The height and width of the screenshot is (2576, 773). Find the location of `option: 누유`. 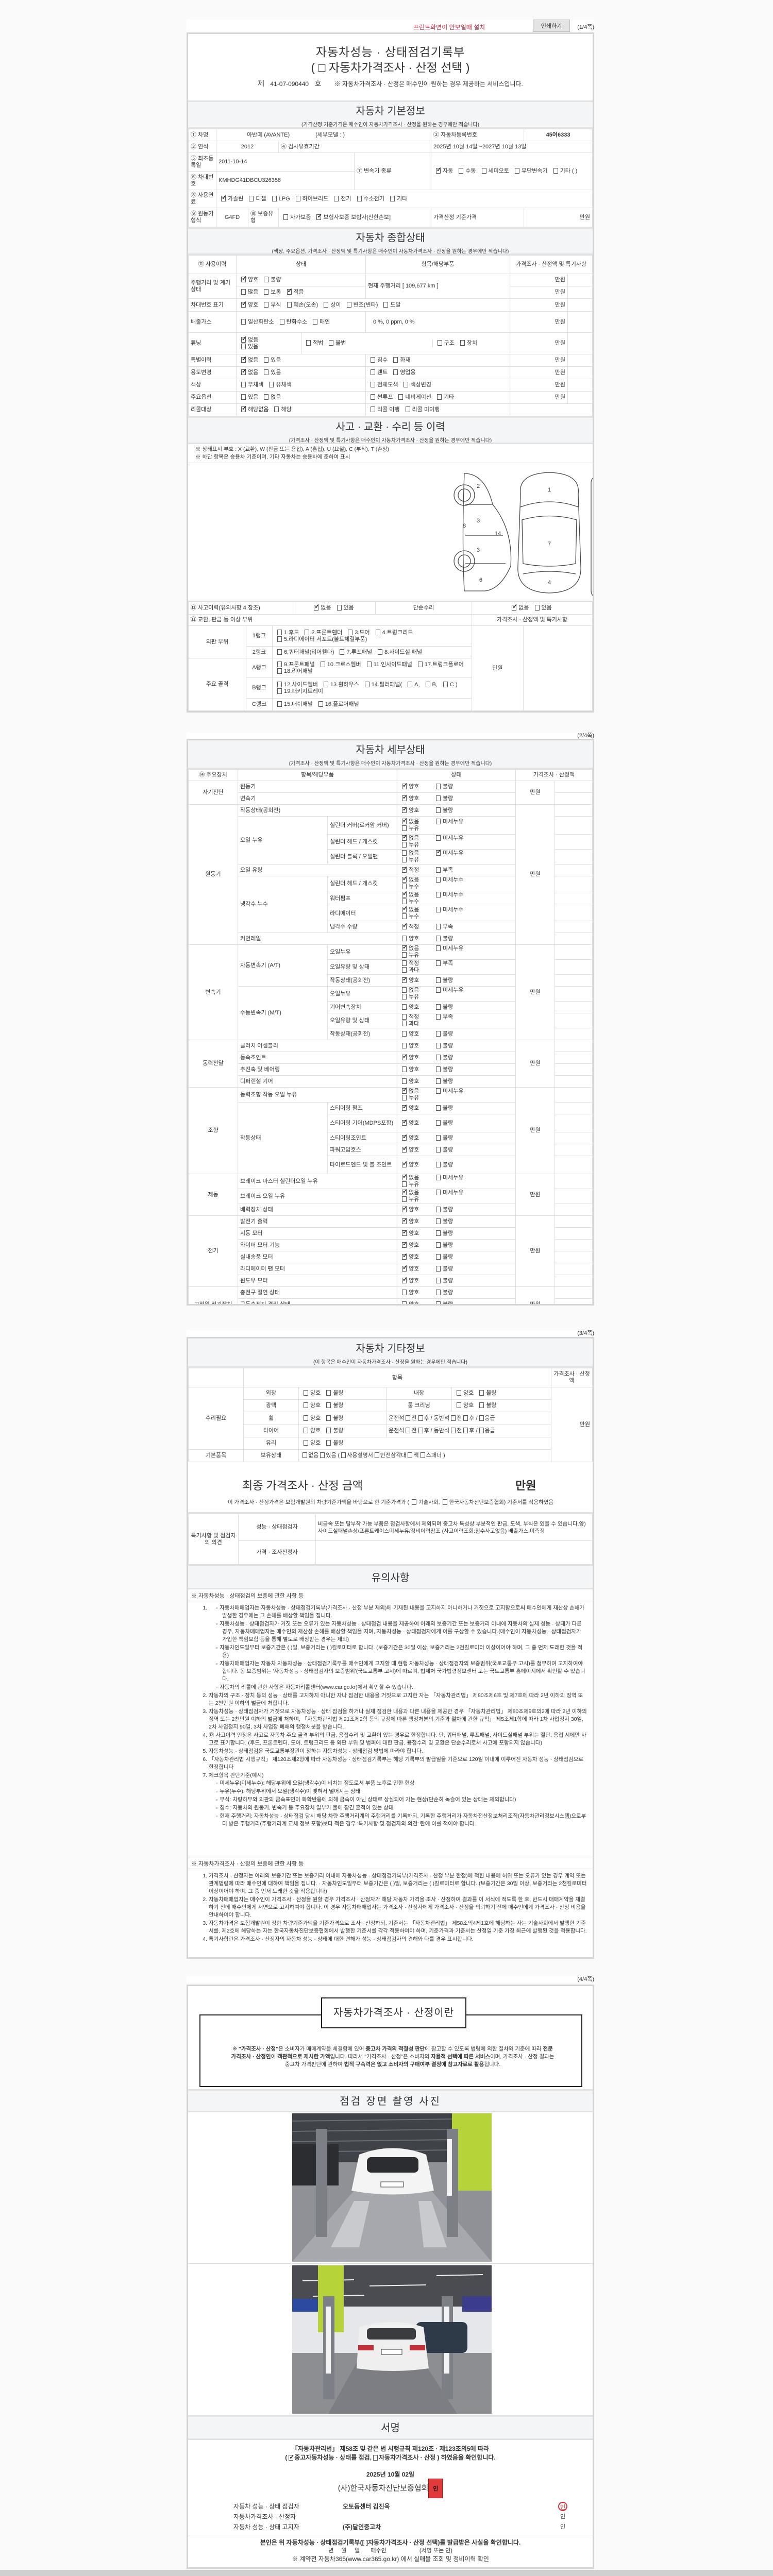

option: 누유 is located at coordinates (418, 1185).